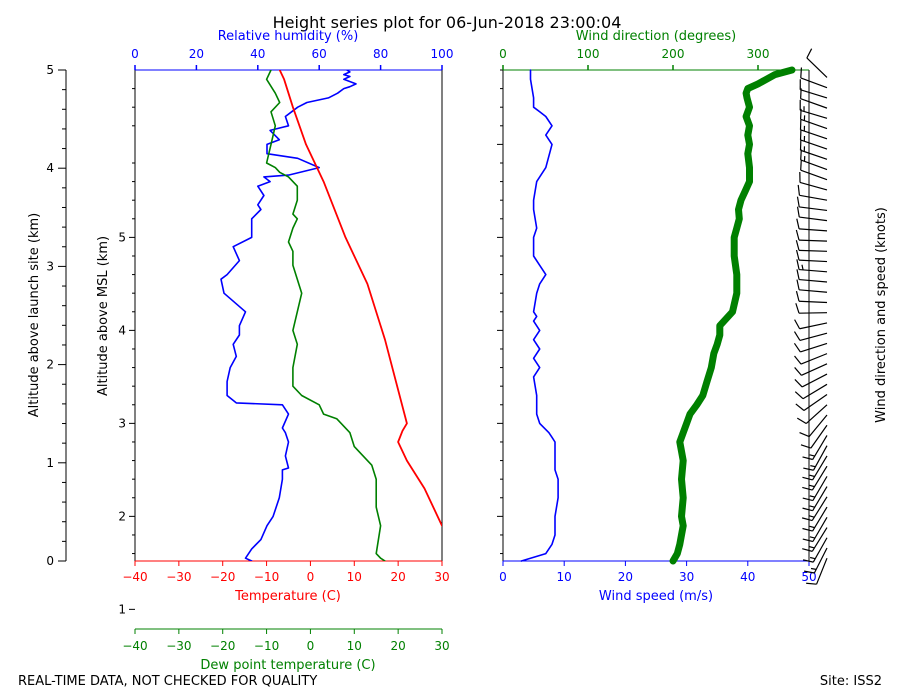 The height and width of the screenshot is (700, 900). Describe the element at coordinates (50, 463) in the screenshot. I see `launch-site-tick-label: 1` at that location.